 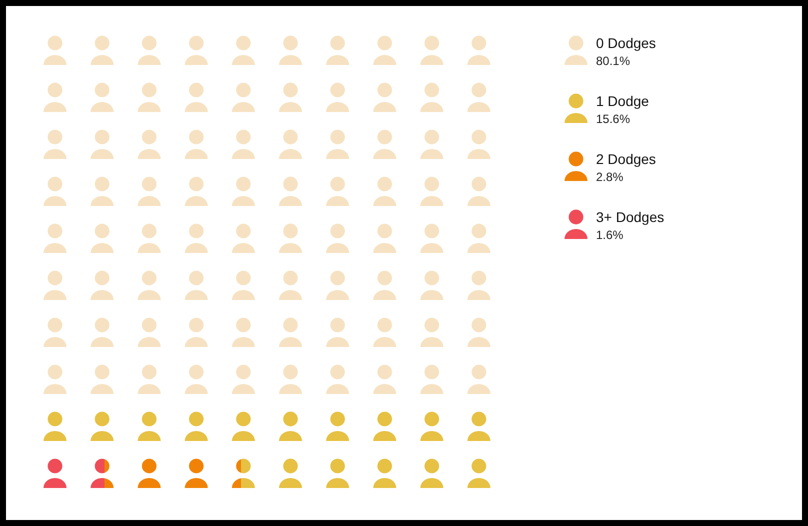 I want to click on category-label: 2 Dodges, so click(x=626, y=159).